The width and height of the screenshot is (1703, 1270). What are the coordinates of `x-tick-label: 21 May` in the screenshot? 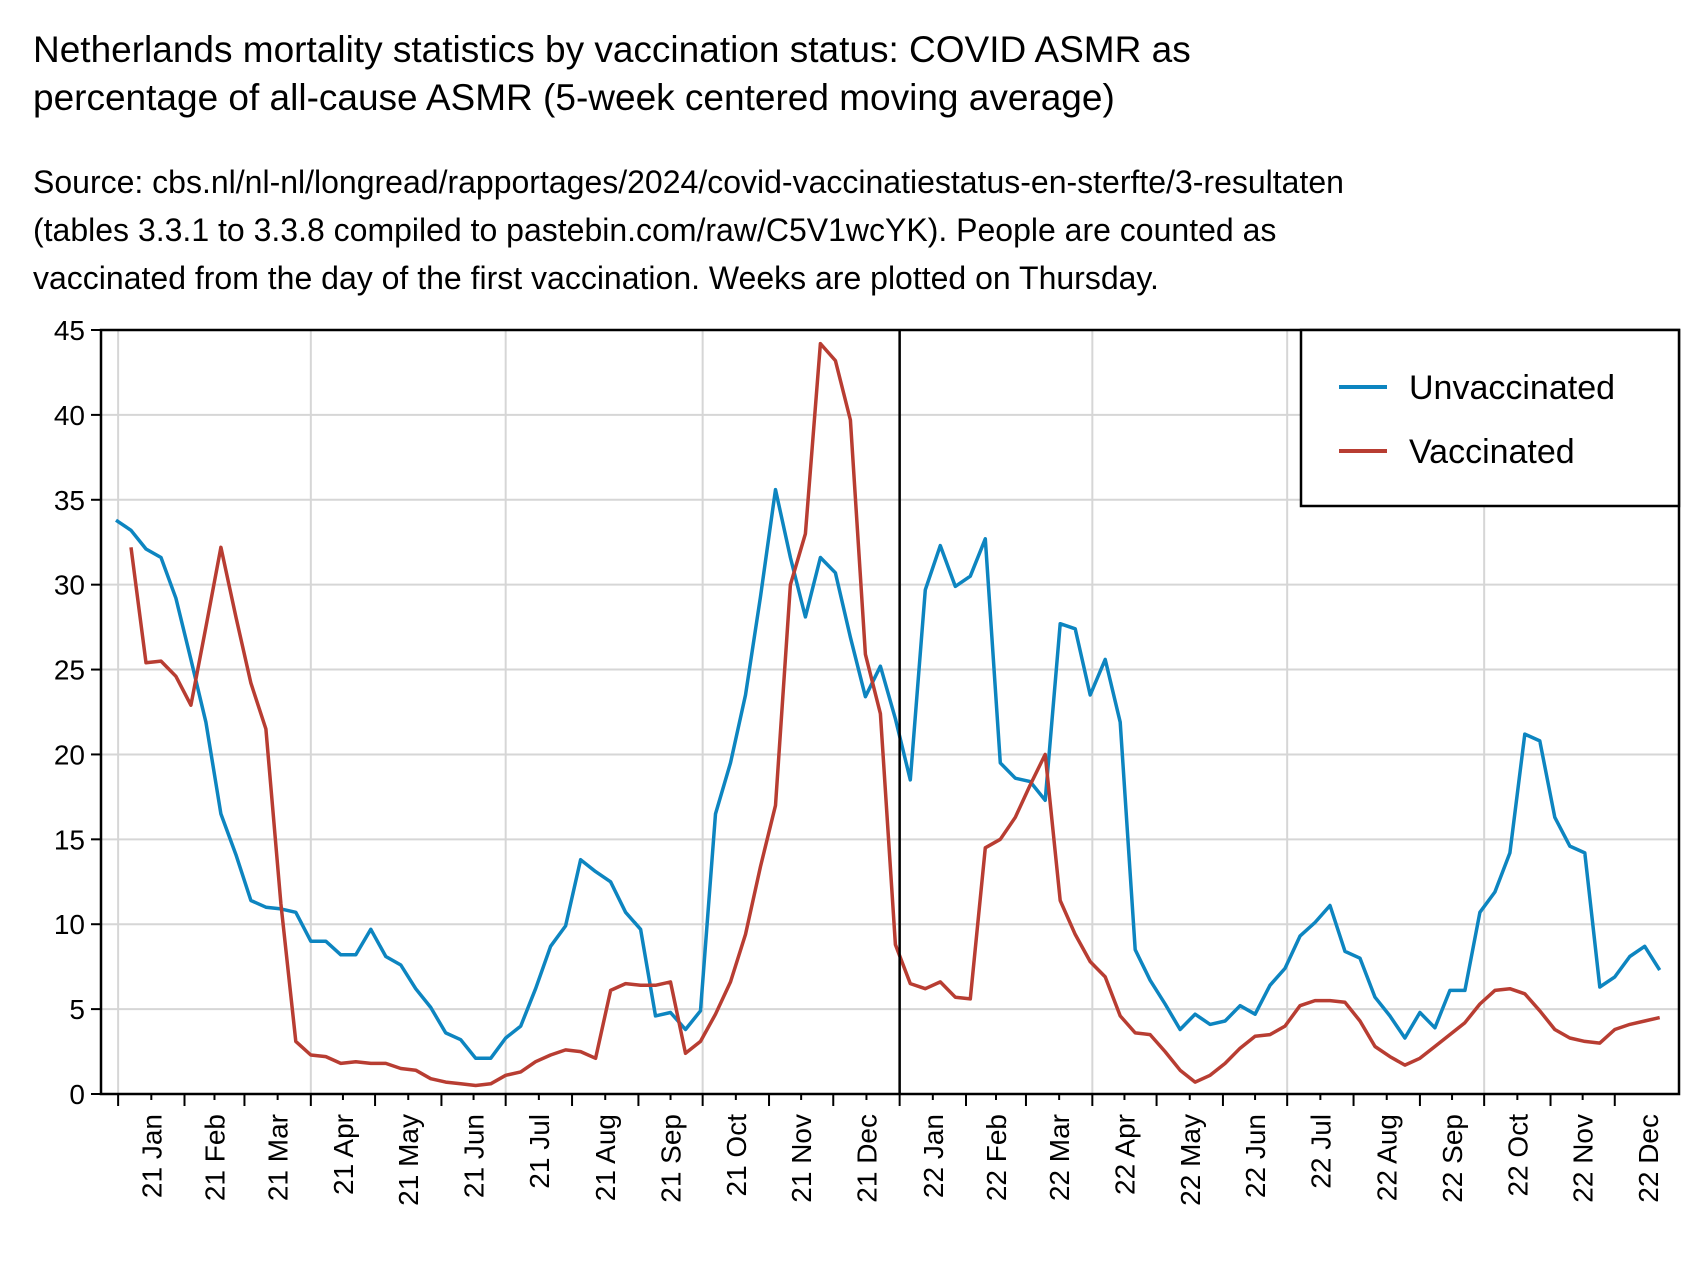 It's located at (408, 1160).